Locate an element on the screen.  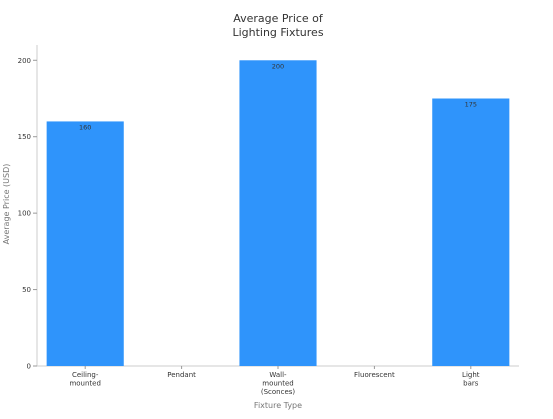
y-tick-label: 150 is located at coordinates (24, 137).